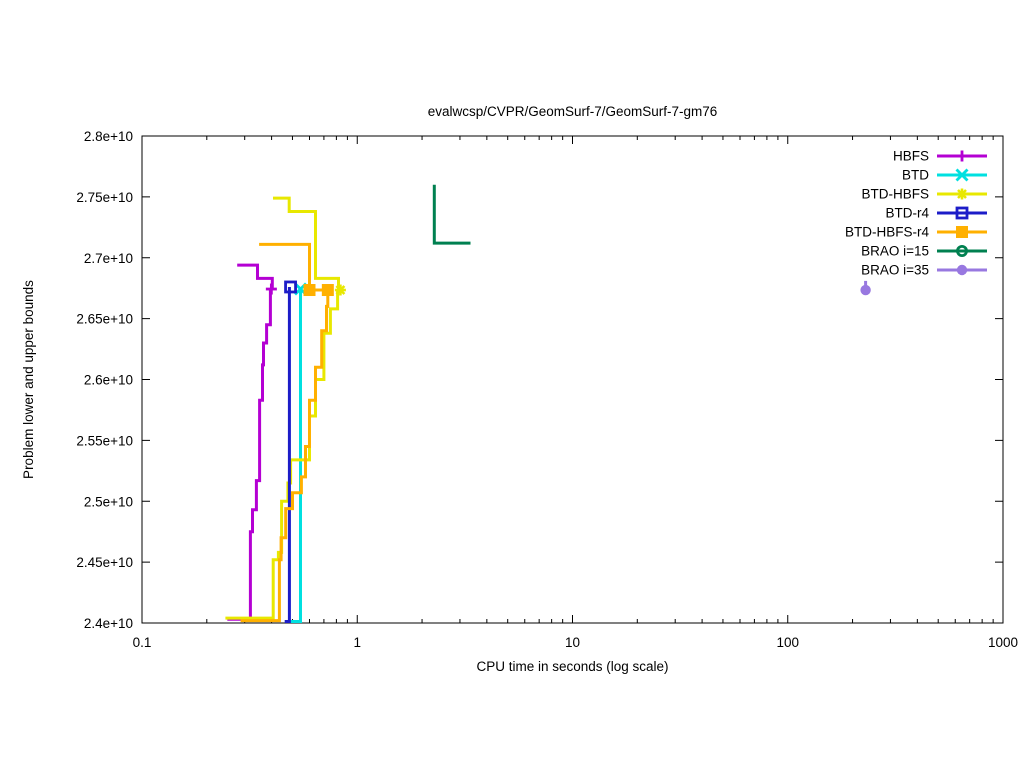  I want to click on legend-label-brao-i-15: BRAO i=15, so click(895, 251).